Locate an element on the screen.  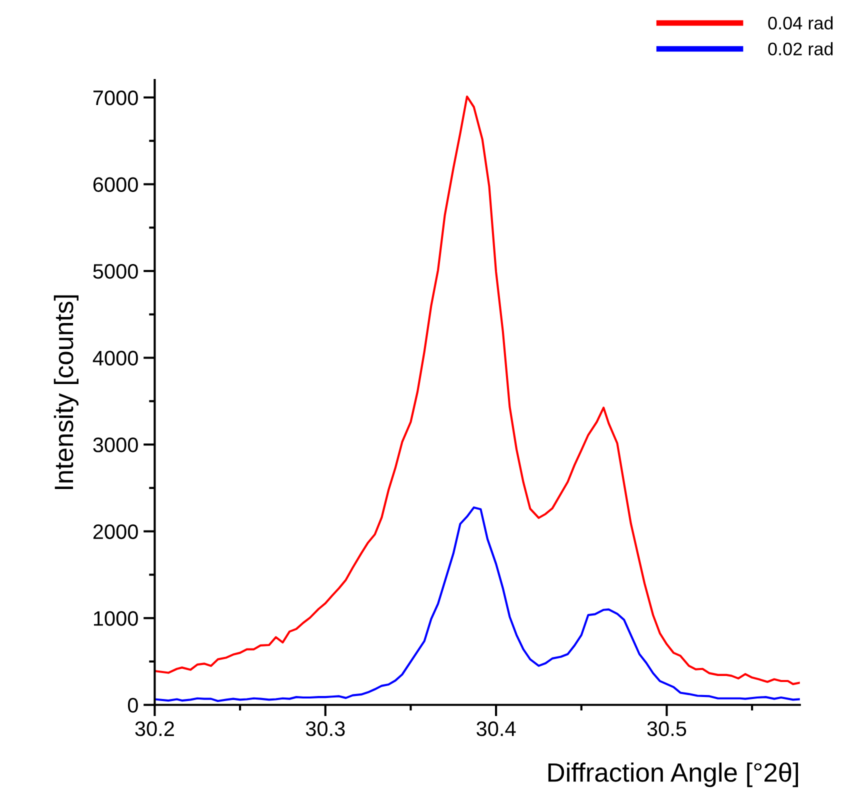
y-tick-label: 4000 is located at coordinates (115, 358).